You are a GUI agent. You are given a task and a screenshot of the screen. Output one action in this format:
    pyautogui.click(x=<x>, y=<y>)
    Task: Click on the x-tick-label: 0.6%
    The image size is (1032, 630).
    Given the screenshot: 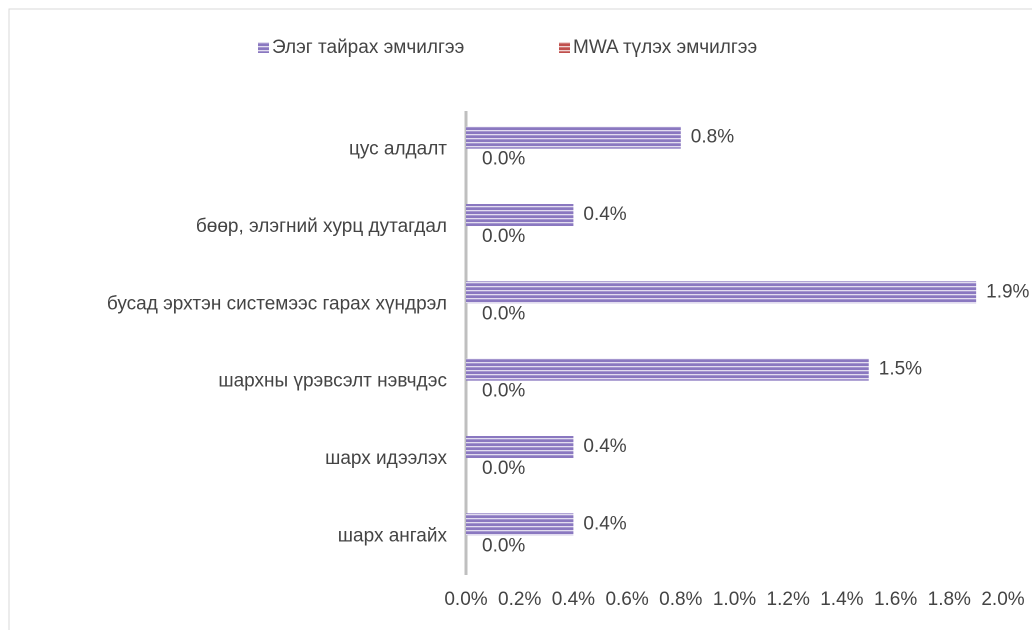 What is the action you would take?
    pyautogui.click(x=626, y=599)
    